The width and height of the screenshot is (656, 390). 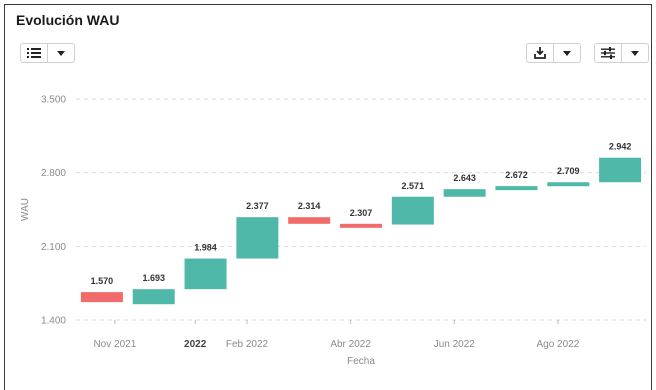 What do you see at coordinates (25, 209) in the screenshot?
I see `y-axis-title: WAU` at bounding box center [25, 209].